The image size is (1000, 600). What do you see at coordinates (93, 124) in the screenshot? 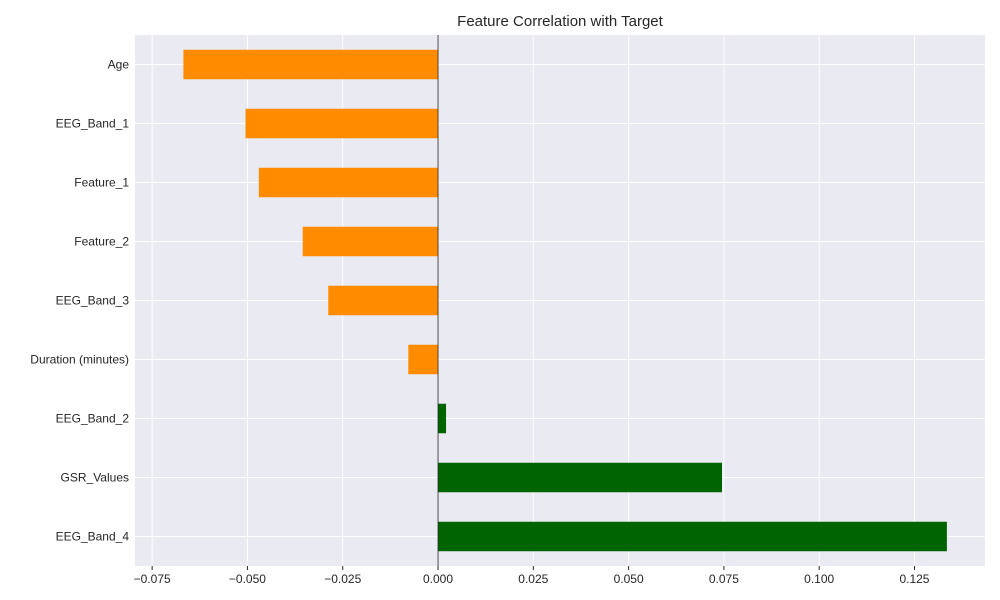
I see `y-tick-label: EEG_Band_1` at bounding box center [93, 124].